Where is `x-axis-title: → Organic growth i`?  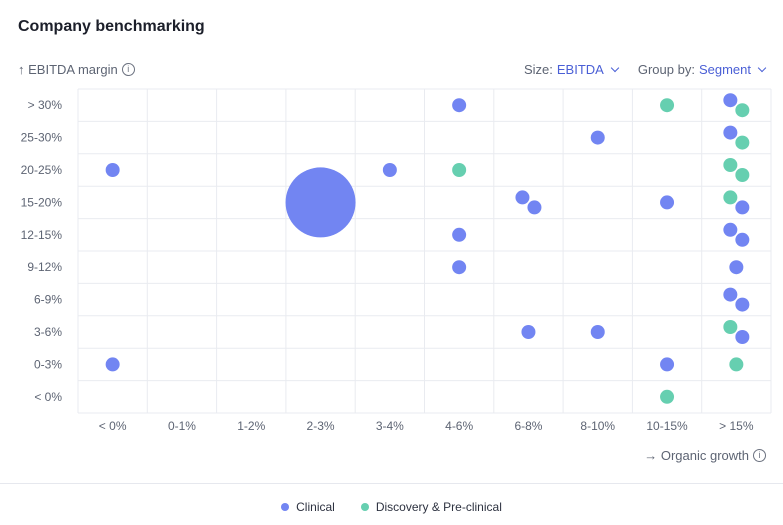
x-axis-title: → Organic growth i is located at coordinates (705, 455).